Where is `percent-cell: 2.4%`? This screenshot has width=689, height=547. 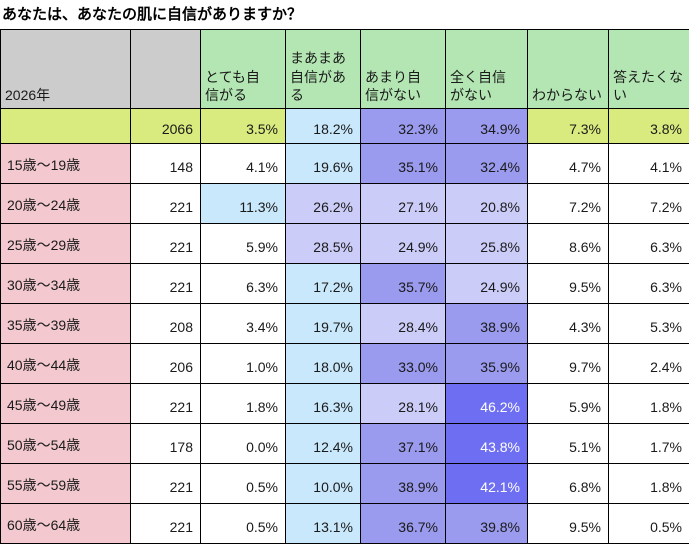
percent-cell: 2.4% is located at coordinates (648, 363).